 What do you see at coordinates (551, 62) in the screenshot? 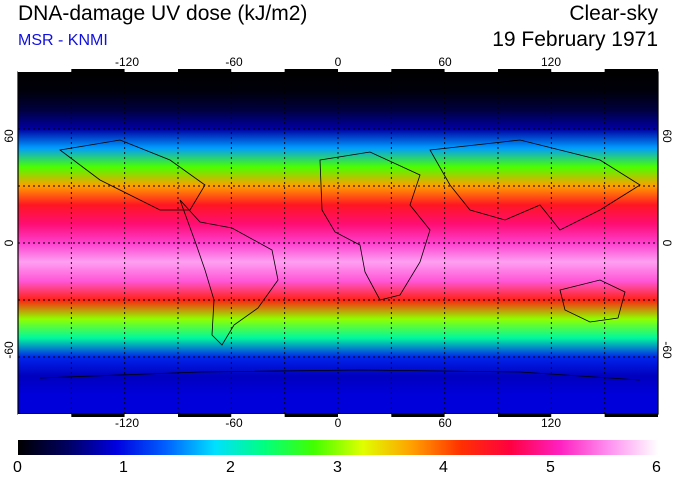
I see `lon-tick-top-5: 120` at bounding box center [551, 62].